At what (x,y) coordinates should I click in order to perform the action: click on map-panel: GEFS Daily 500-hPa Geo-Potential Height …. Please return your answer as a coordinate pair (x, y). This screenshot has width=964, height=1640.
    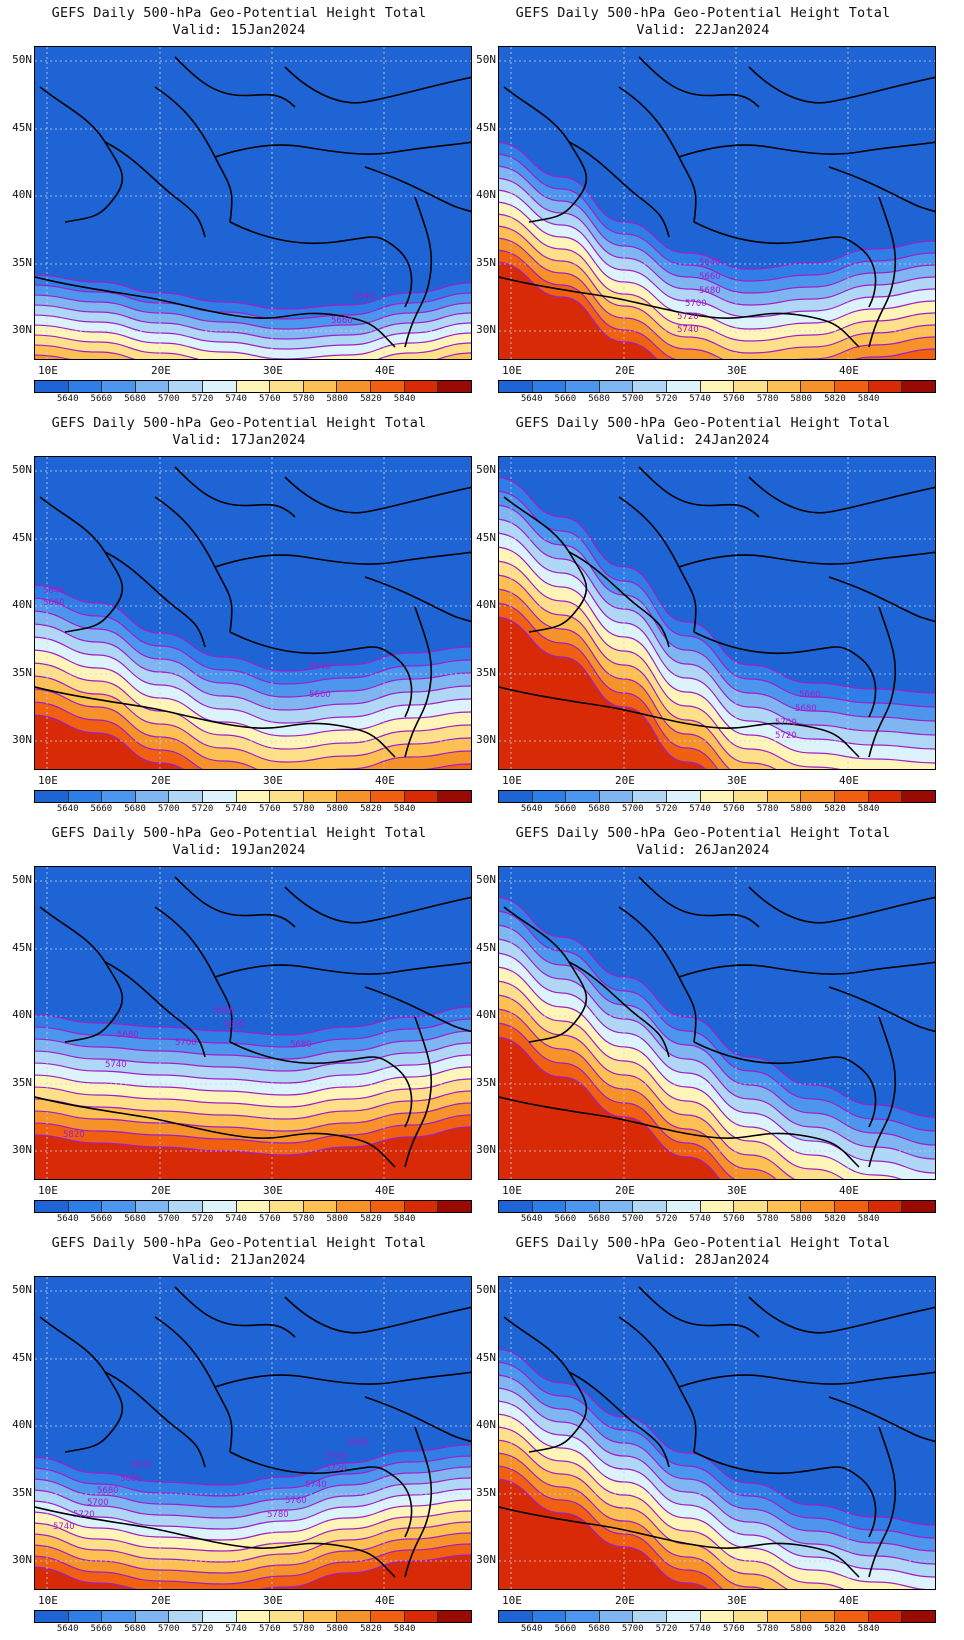
    Looking at the image, I should click on (240, 615).